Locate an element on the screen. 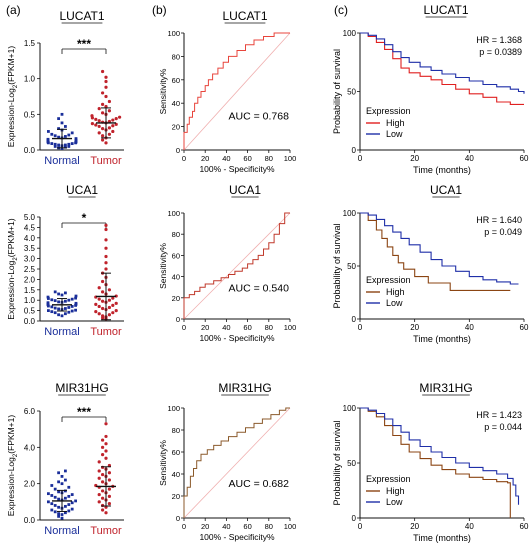 This screenshot has height=550, width=530. p-value: p = 0.0389 is located at coordinates (500, 52).